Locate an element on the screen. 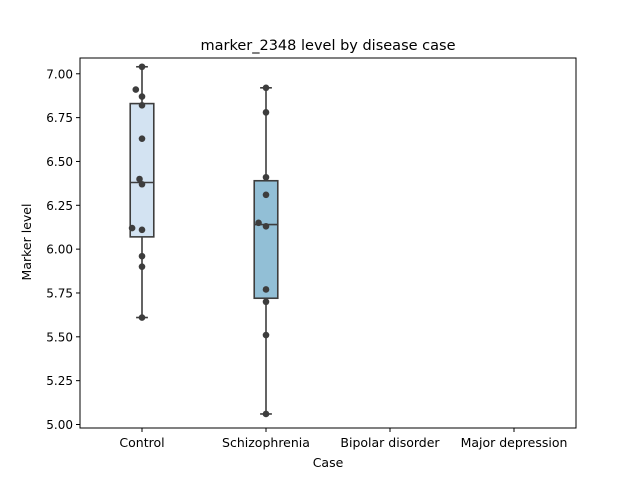 The height and width of the screenshot is (480, 640). x-tick-label: Bipolar disorder is located at coordinates (390, 442).